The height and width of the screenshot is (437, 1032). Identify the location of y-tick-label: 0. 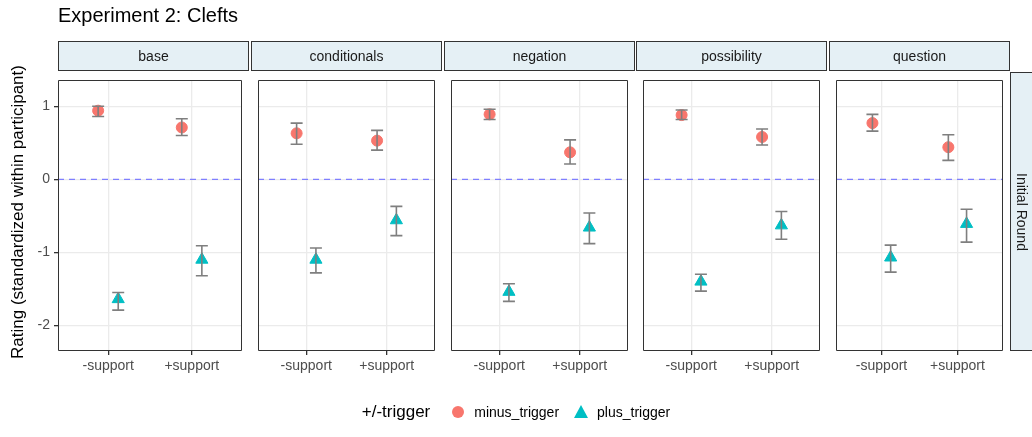
(46, 178).